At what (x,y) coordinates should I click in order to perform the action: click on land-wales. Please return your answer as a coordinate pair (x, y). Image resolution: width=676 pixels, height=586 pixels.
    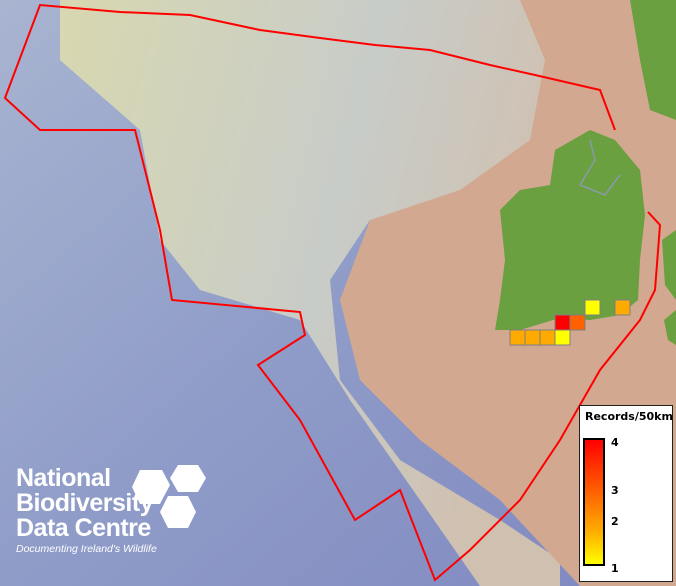
    Looking at the image, I should click on (669, 265).